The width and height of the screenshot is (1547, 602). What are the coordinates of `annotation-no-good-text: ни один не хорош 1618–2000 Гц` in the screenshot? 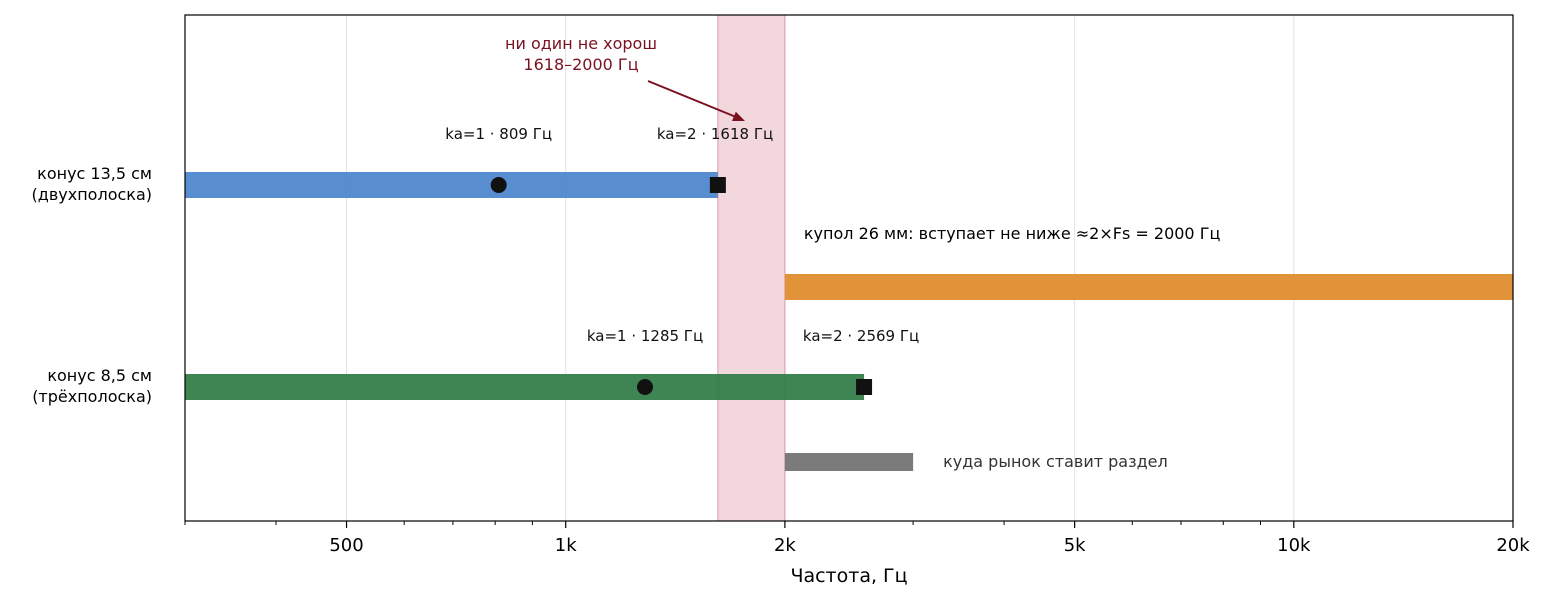 It's located at (581, 54).